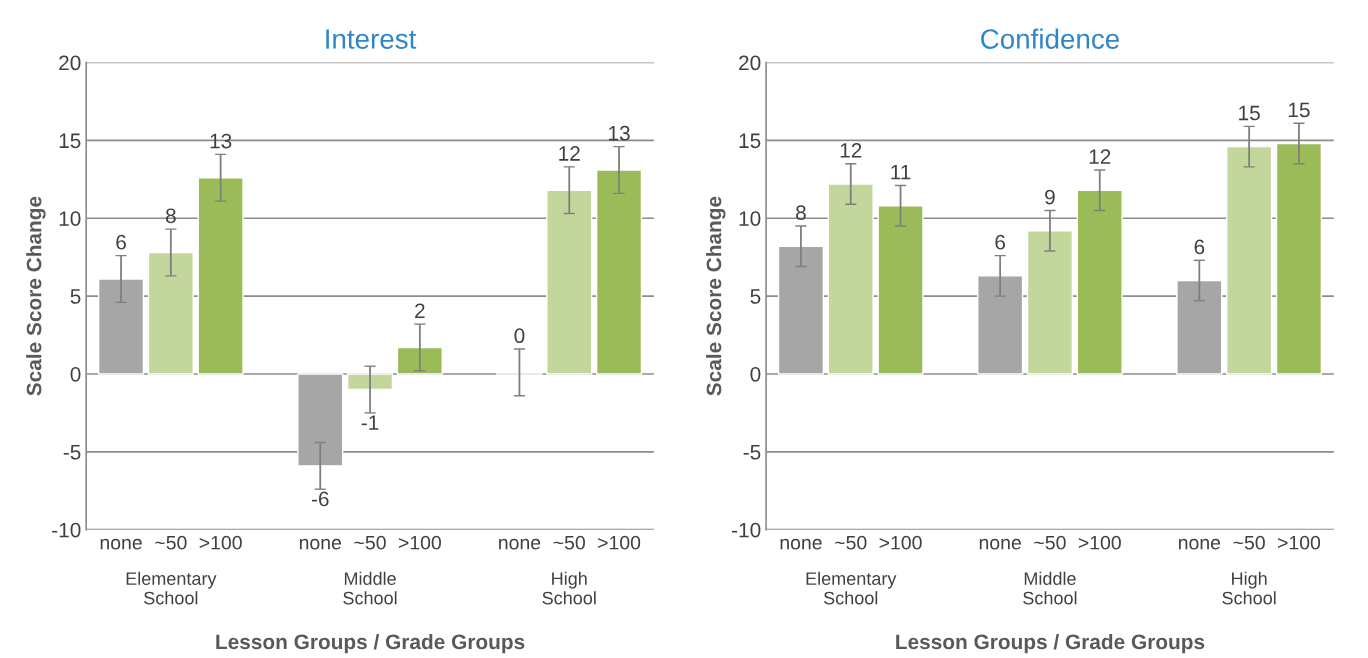  Describe the element at coordinates (1050, 38) in the screenshot. I see `chart-title: Confidence` at that location.